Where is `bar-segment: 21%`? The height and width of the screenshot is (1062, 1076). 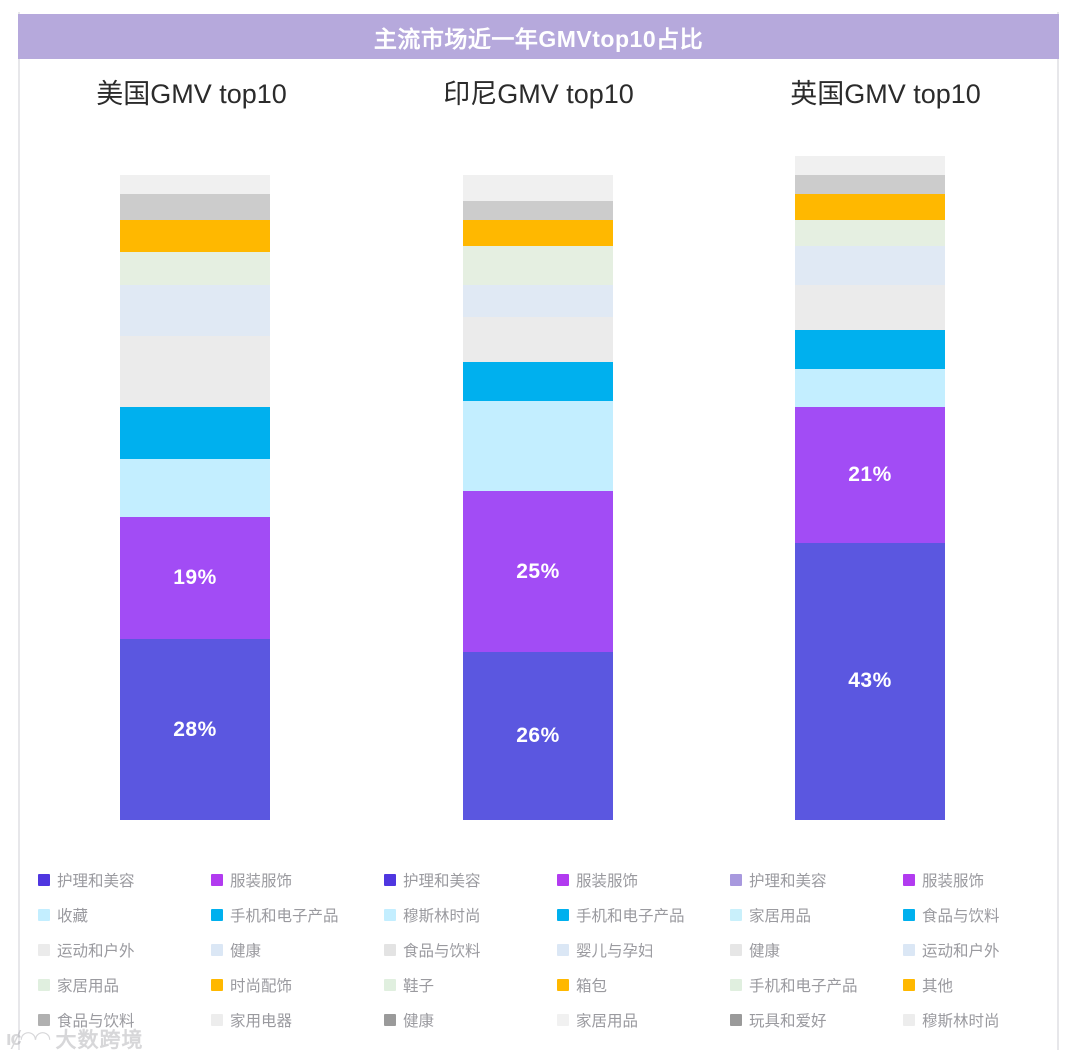
bar-segment: 21% is located at coordinates (870, 475).